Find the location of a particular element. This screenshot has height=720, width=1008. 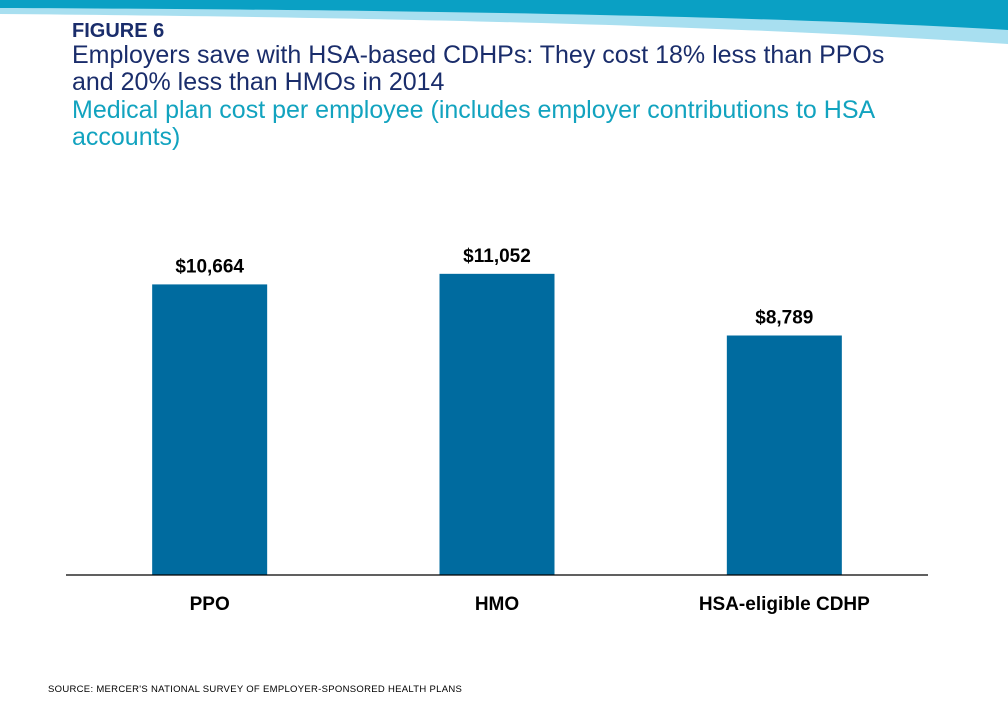

category-label: PPO is located at coordinates (210, 604).